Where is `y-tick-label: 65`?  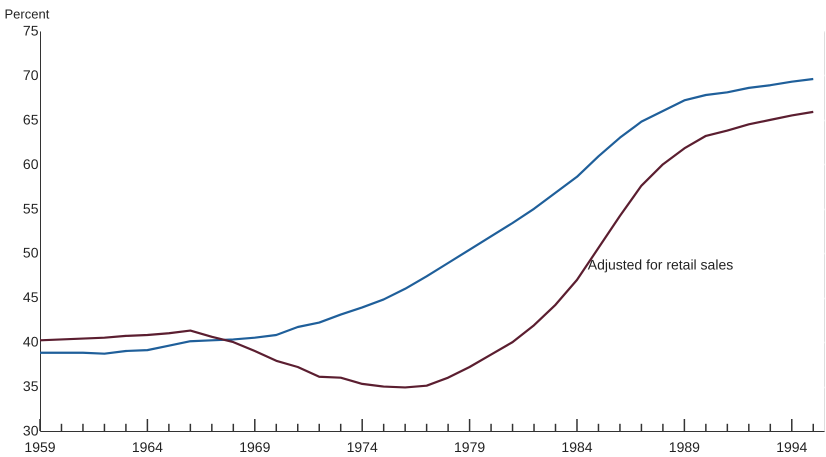
y-tick-label: 65 is located at coordinates (30, 119).